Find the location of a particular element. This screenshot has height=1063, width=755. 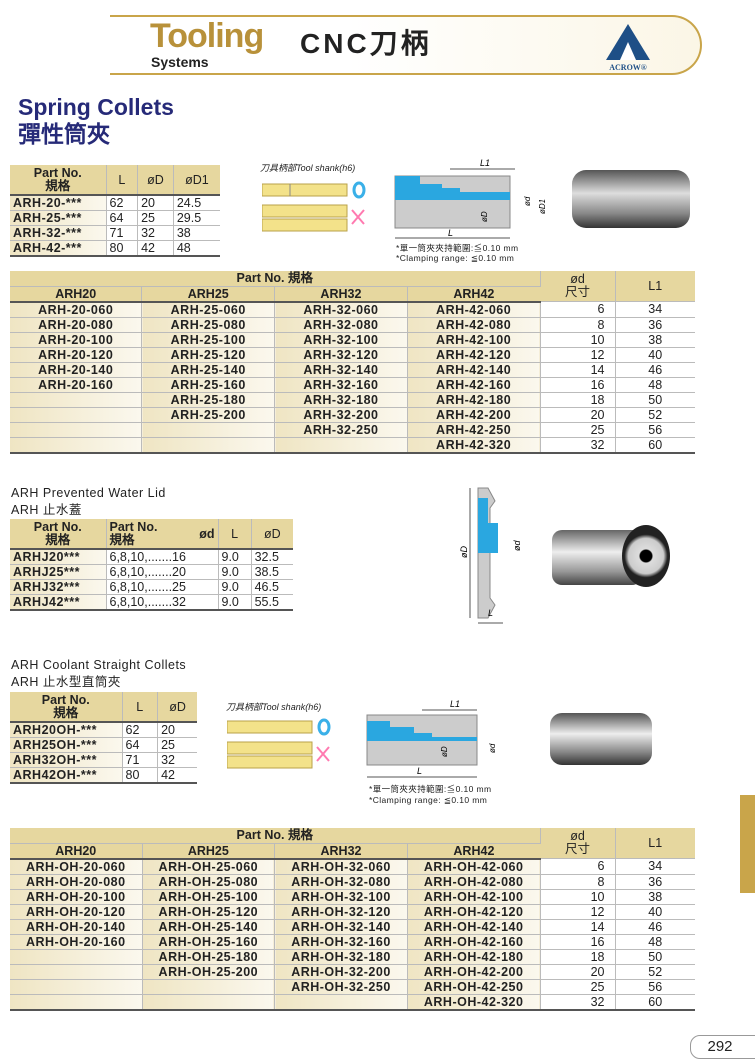

table-cell: ARHJ20*** is located at coordinates (58, 557).